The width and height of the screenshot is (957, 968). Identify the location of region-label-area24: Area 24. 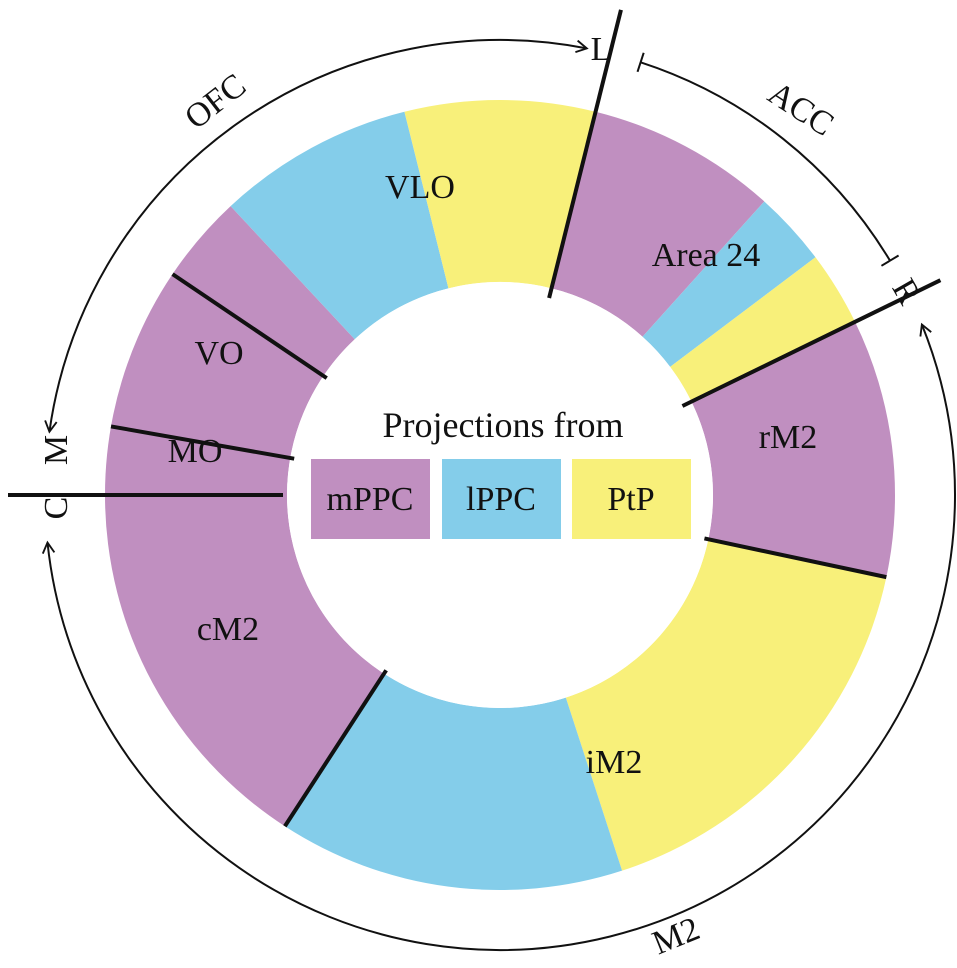
(706, 255).